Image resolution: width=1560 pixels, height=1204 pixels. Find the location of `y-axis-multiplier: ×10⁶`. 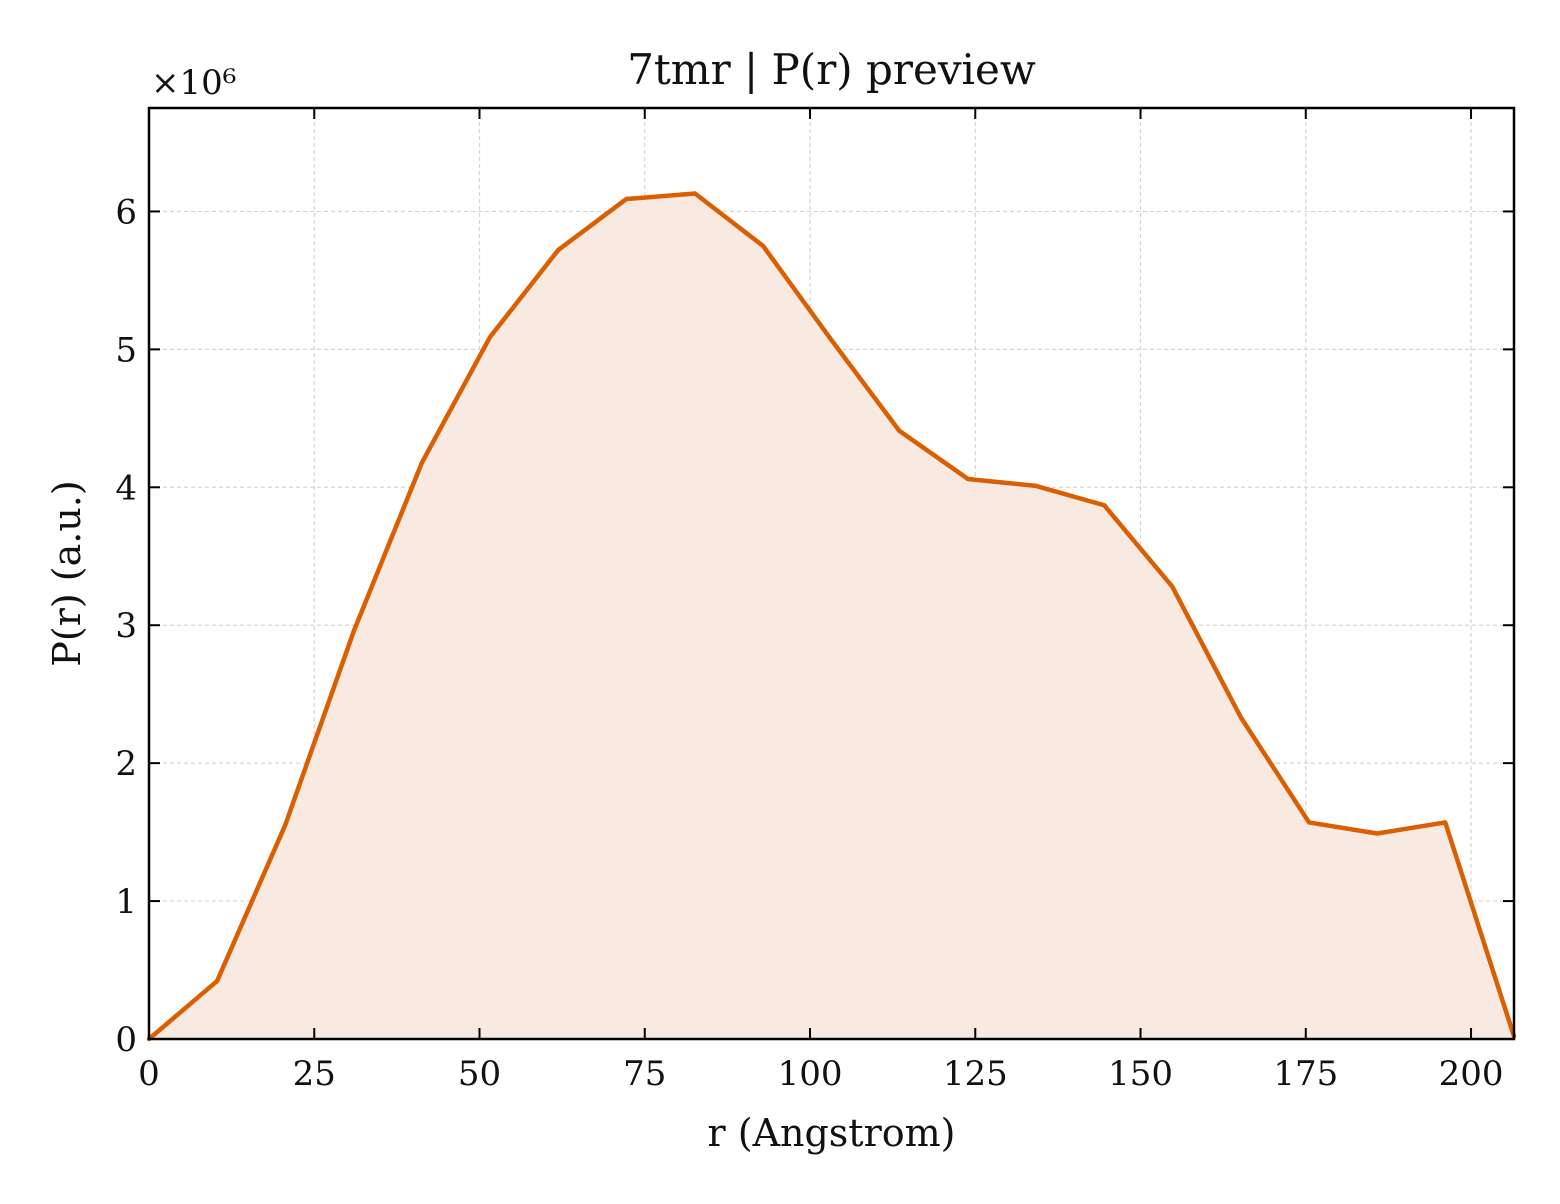

y-axis-multiplier: ×10⁶ is located at coordinates (193, 83).